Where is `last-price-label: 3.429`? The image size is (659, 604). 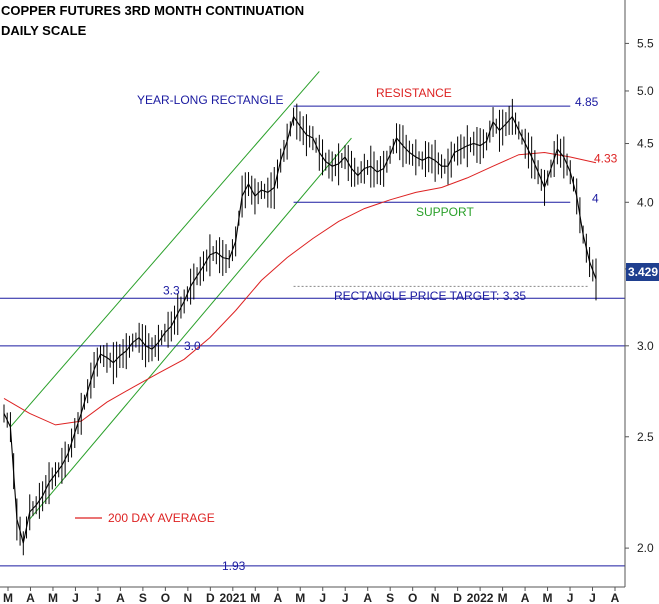 last-price-label: 3.429 is located at coordinates (643, 272).